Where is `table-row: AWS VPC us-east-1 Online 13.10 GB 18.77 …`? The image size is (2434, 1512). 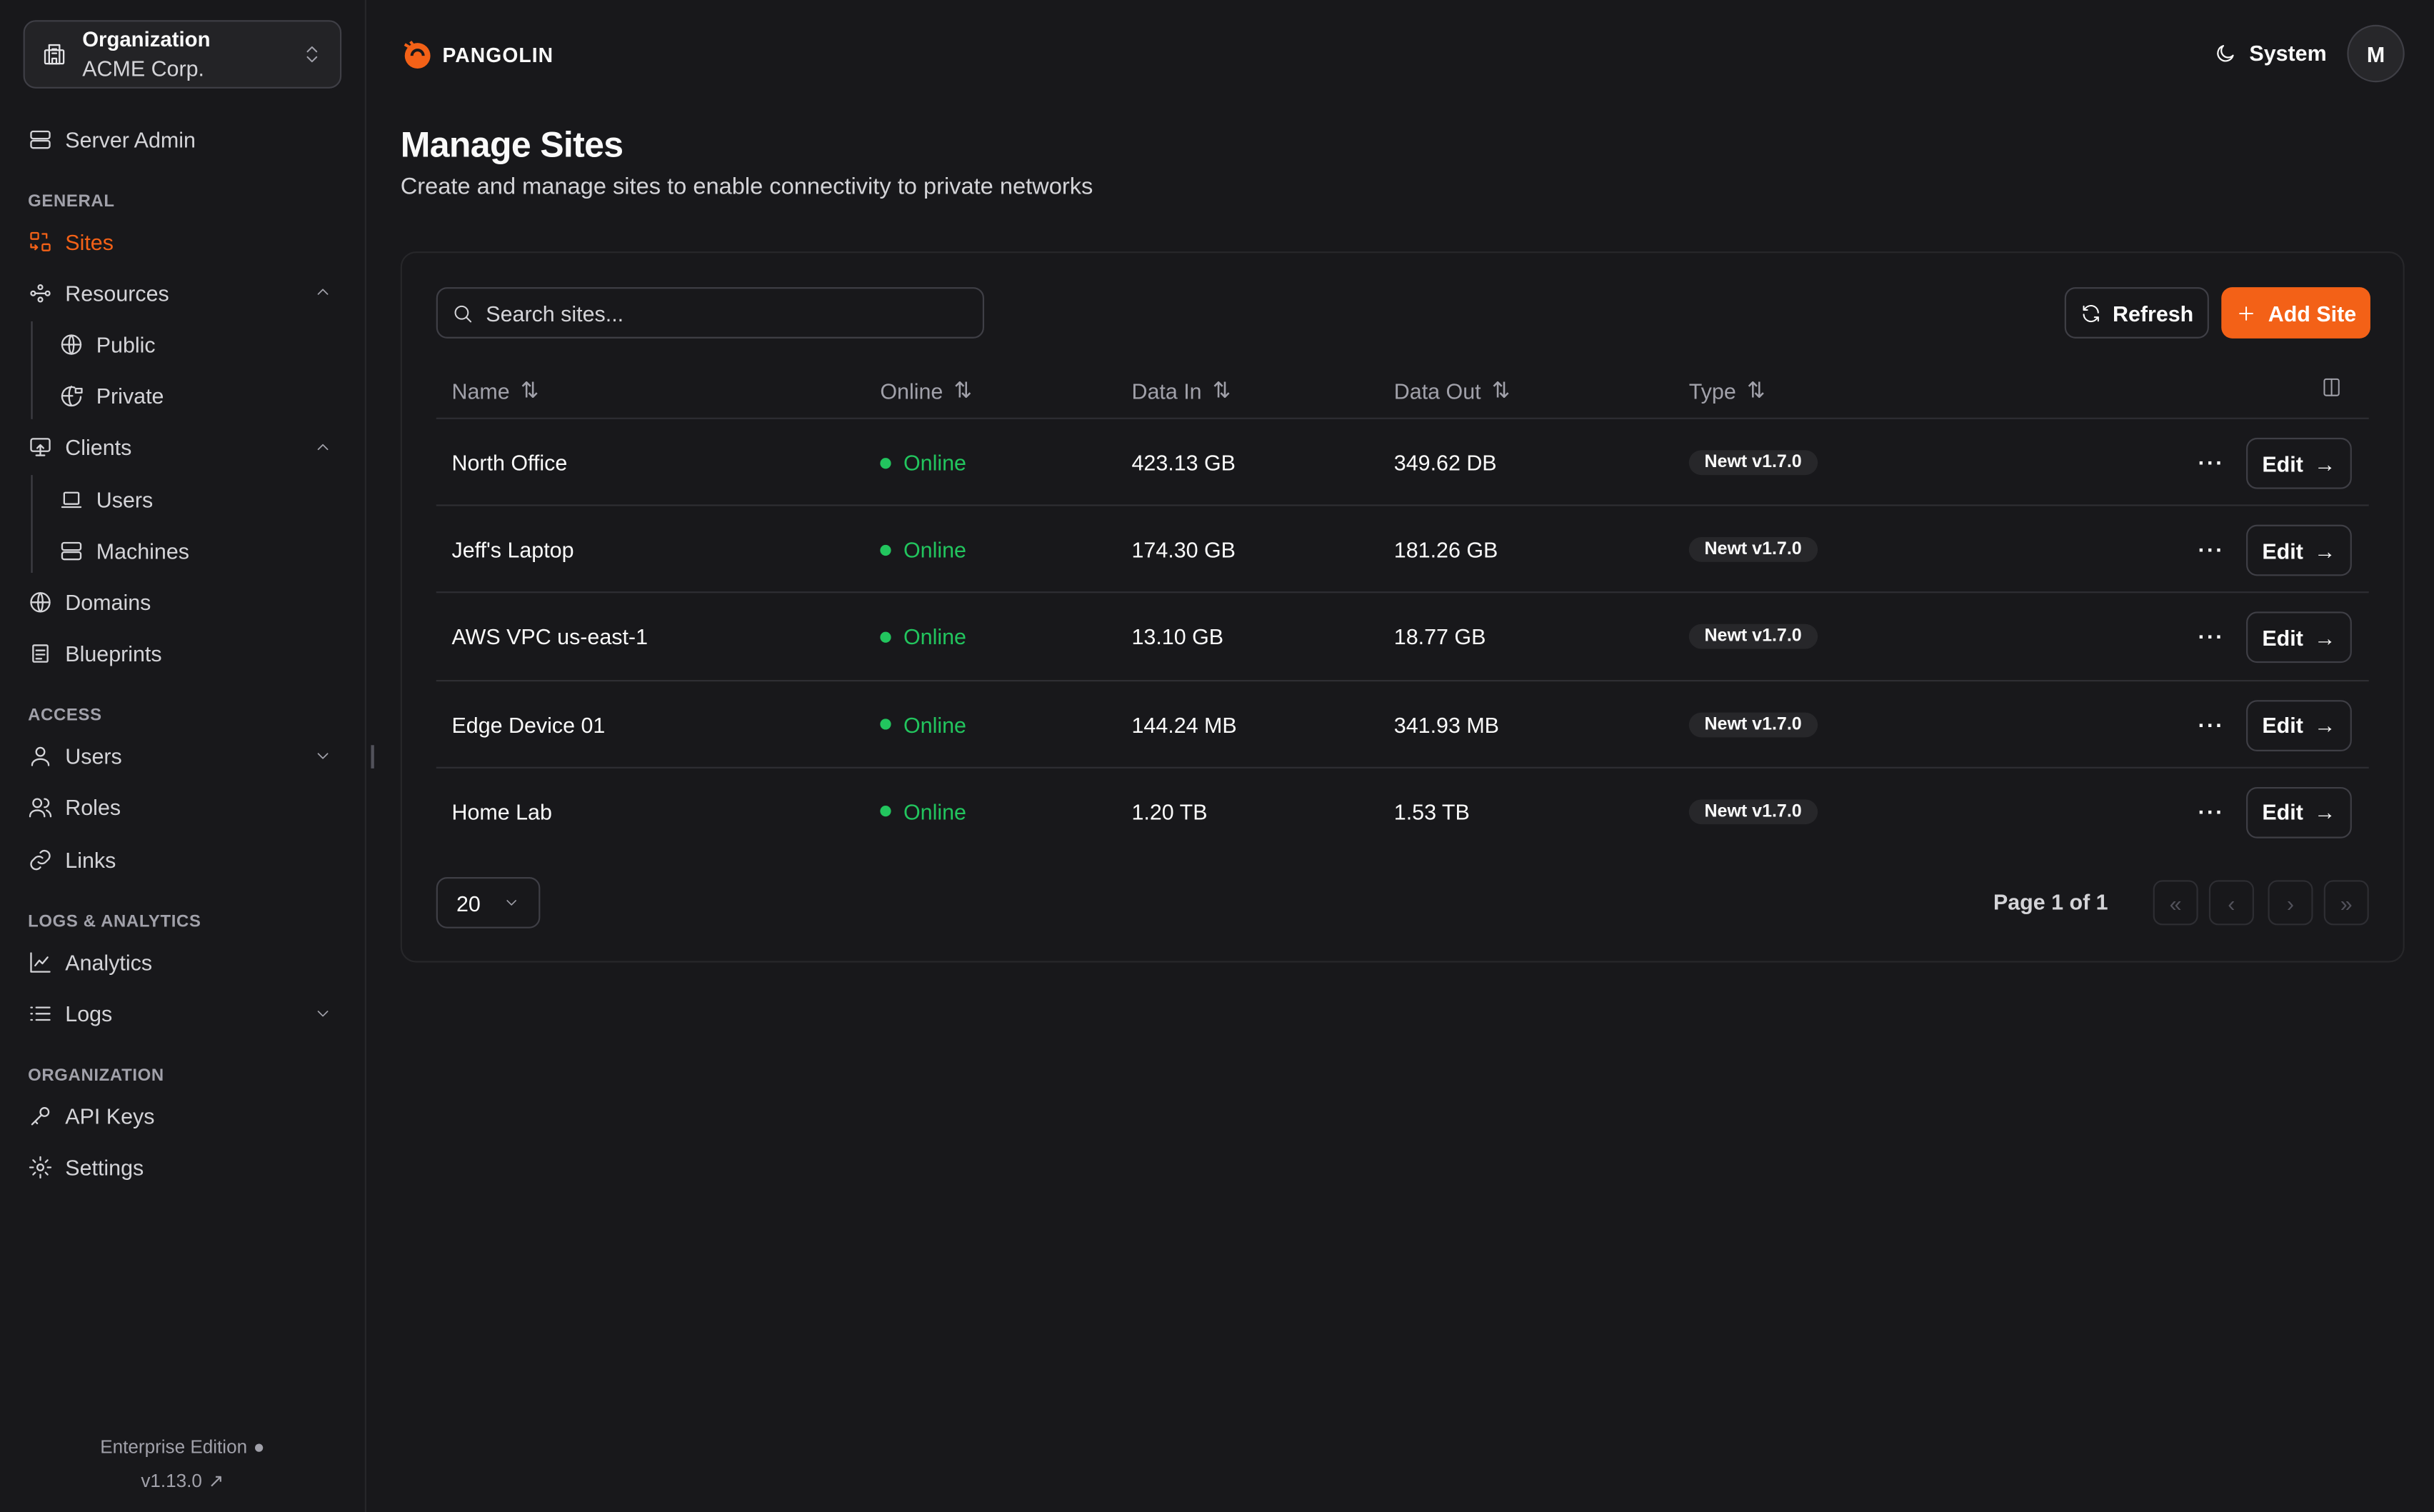 table-row: AWS VPC us-east-1 Online 13.10 GB 18.77 … is located at coordinates (1402, 635).